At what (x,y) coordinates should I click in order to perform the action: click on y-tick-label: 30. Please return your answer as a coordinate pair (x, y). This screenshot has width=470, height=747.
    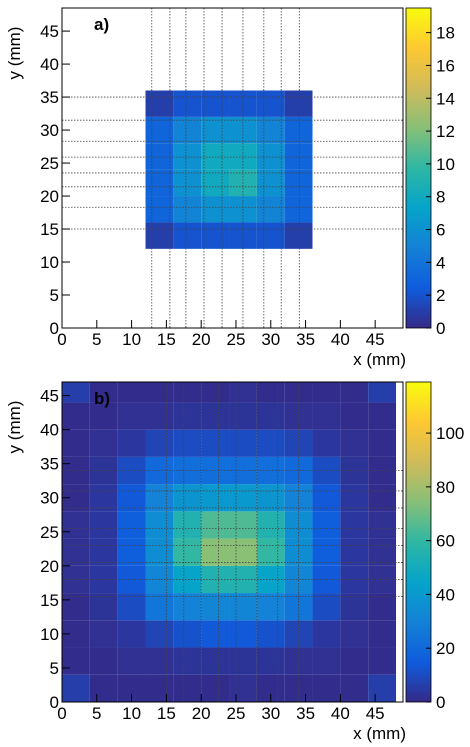
    Looking at the image, I should click on (49, 130).